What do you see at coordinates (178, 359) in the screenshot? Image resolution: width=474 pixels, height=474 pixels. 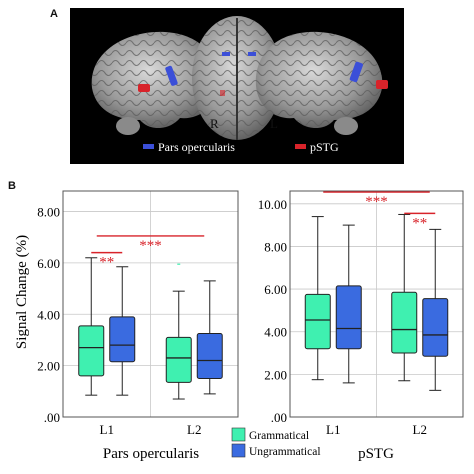 I see `box-pars-opercularis-l2-grammatical` at bounding box center [178, 359].